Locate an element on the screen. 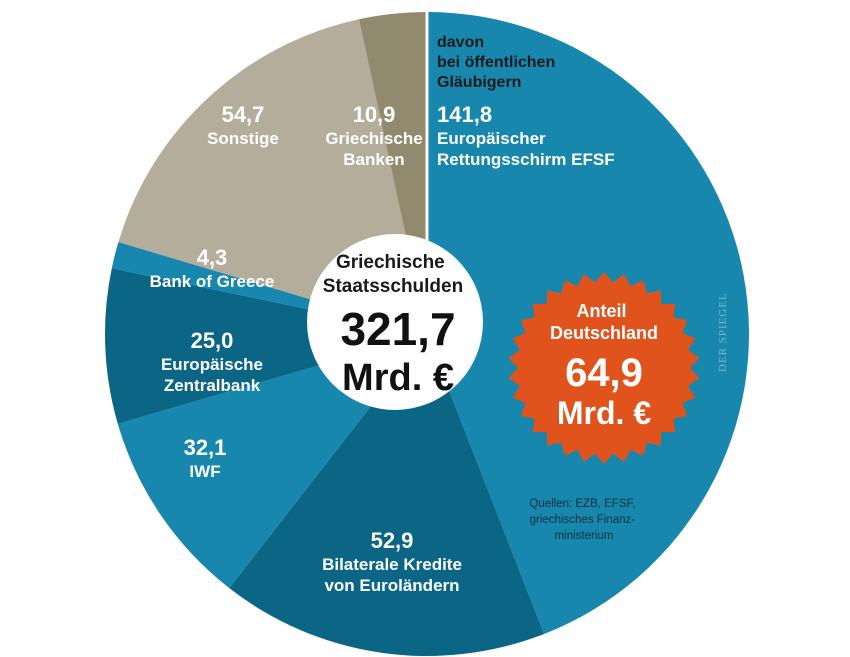 The height and width of the screenshot is (657, 850). slice-category: Zentralbank is located at coordinates (212, 385).